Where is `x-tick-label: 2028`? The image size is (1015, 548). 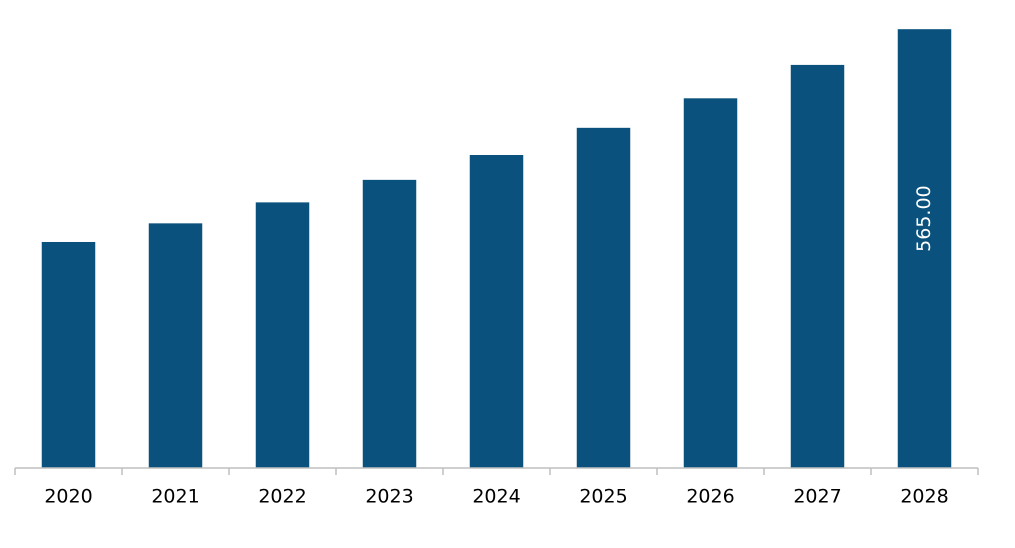
x-tick-label: 2028 is located at coordinates (924, 497).